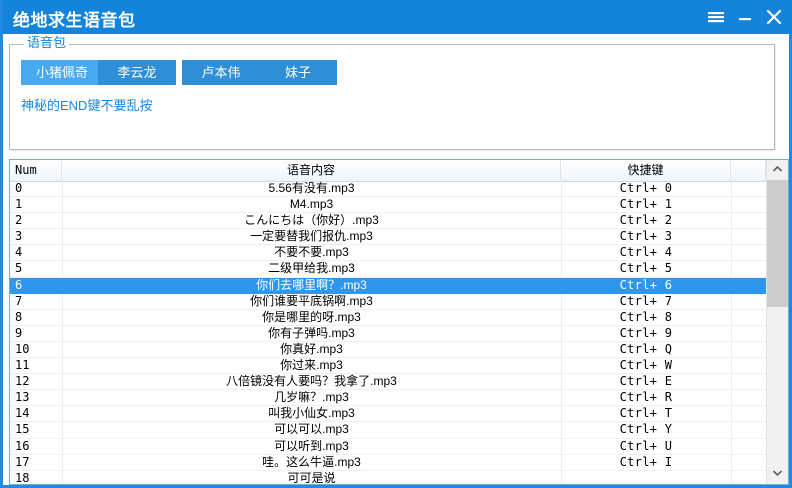 The width and height of the screenshot is (792, 488). Describe the element at coordinates (646, 236) in the screenshot. I see `cell-shortcut: Ctrl+ 3` at that location.